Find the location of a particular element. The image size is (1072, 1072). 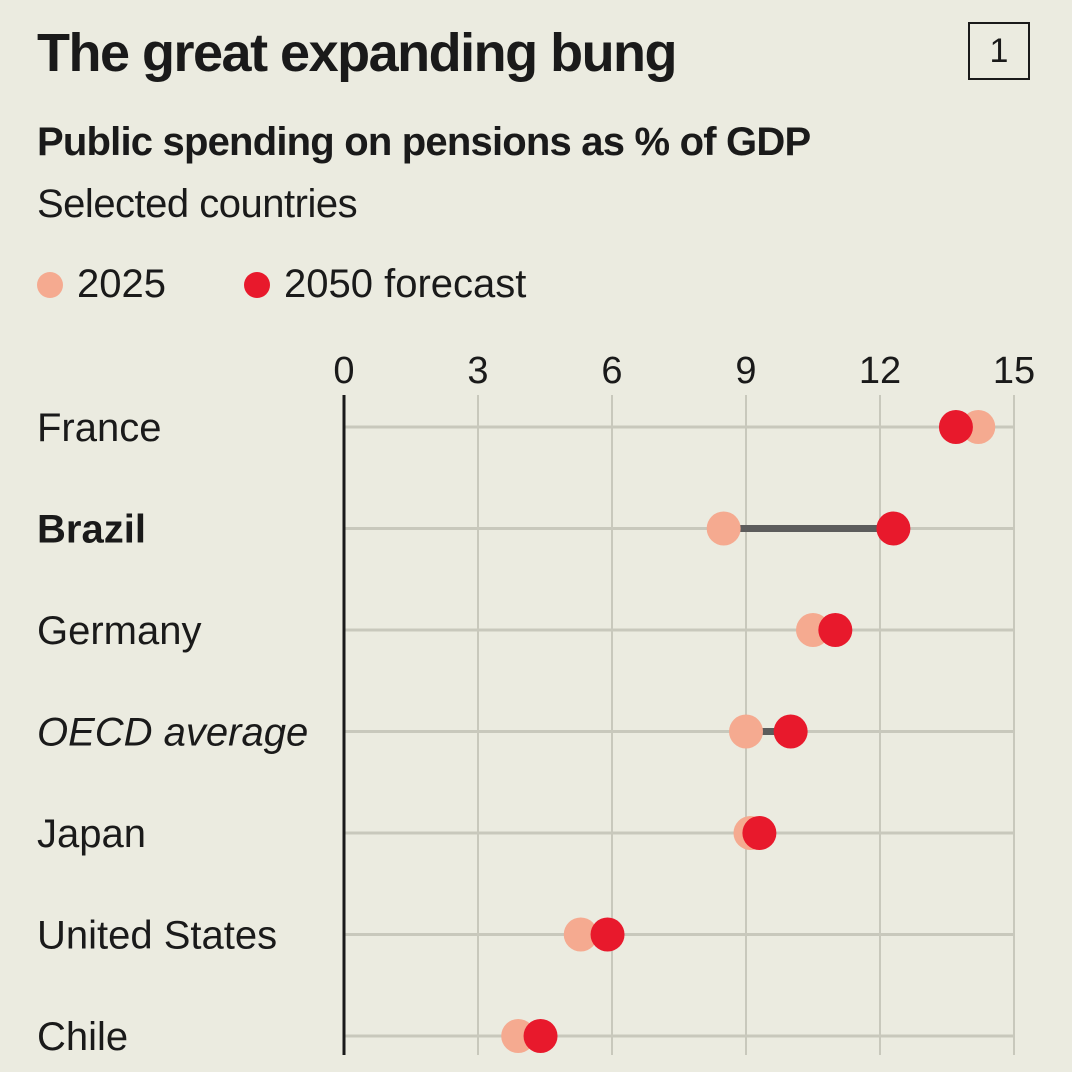

legend-item-2050: 2050 forecast is located at coordinates (385, 284).